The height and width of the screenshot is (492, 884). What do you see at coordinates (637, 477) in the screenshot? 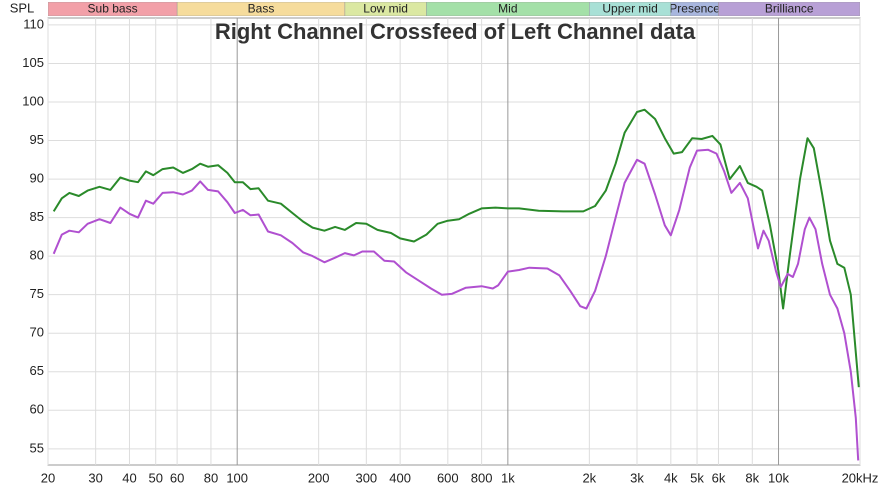
I see `x-tick-label: 3k` at bounding box center [637, 477].